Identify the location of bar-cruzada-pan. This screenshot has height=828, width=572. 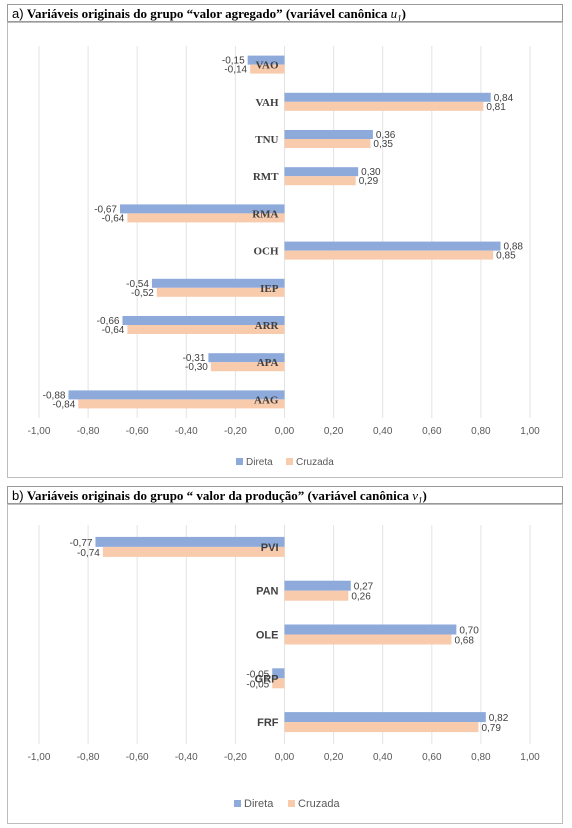
(316, 595).